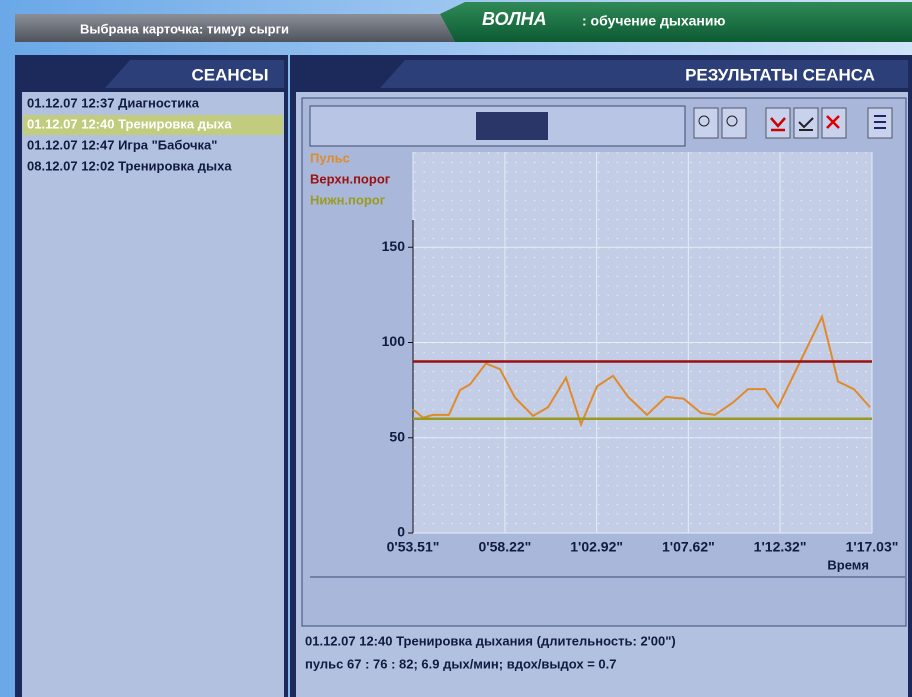  I want to click on session-item: 01.12.07 12:47 Игра "Бабочка", so click(122, 144).